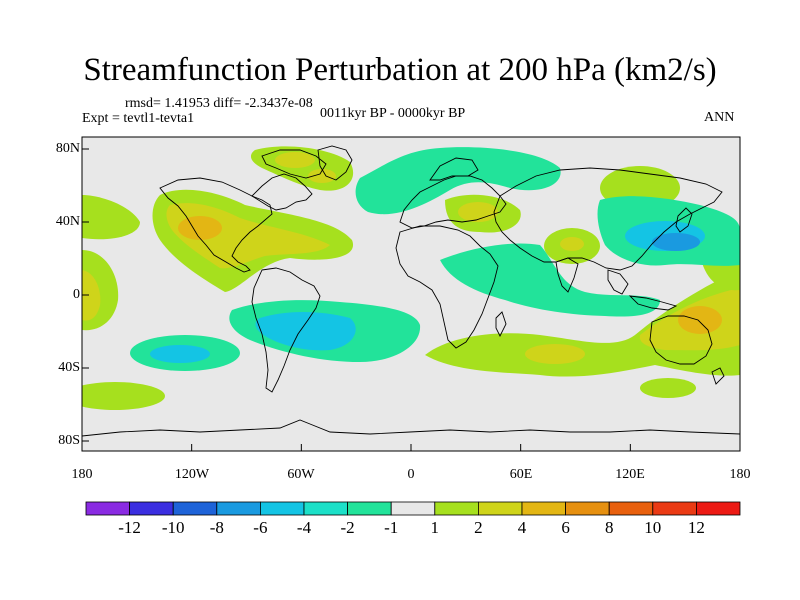 Image resolution: width=800 pixels, height=600 pixels. I want to click on y-tick-label: 80S, so click(69, 440).